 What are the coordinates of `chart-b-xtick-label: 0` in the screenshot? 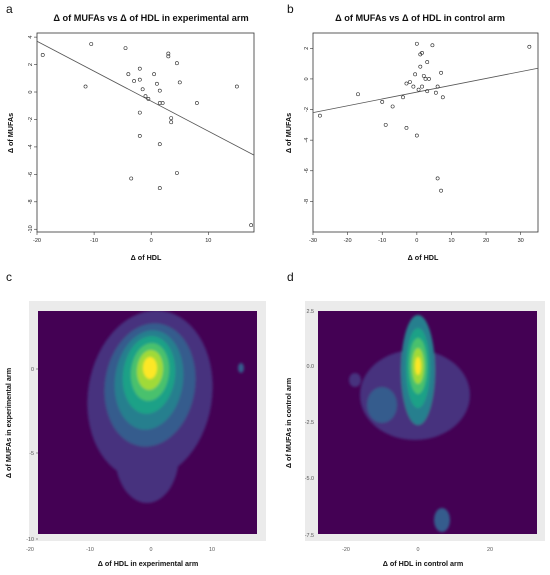 It's located at (416, 241).